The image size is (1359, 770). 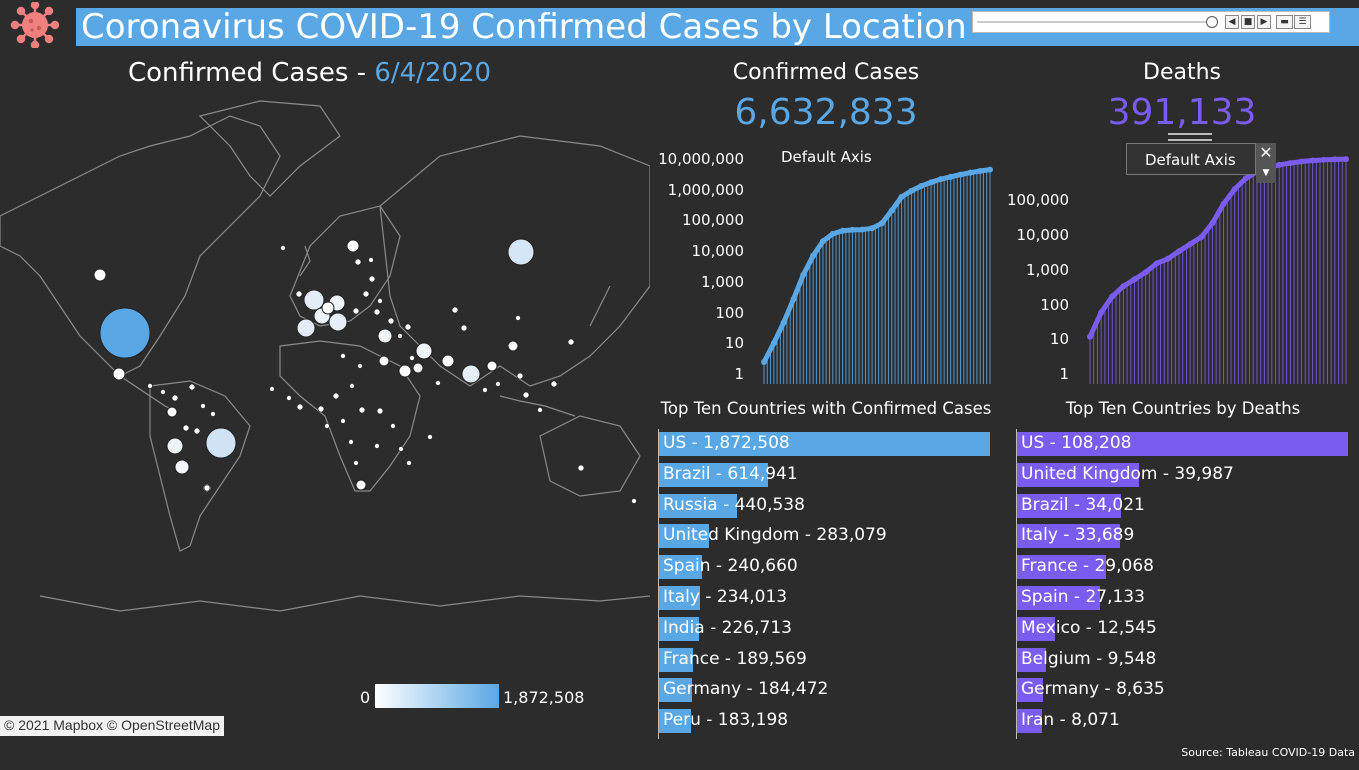 I want to click on confirmed-value: 6,632,833, so click(x=826, y=112).